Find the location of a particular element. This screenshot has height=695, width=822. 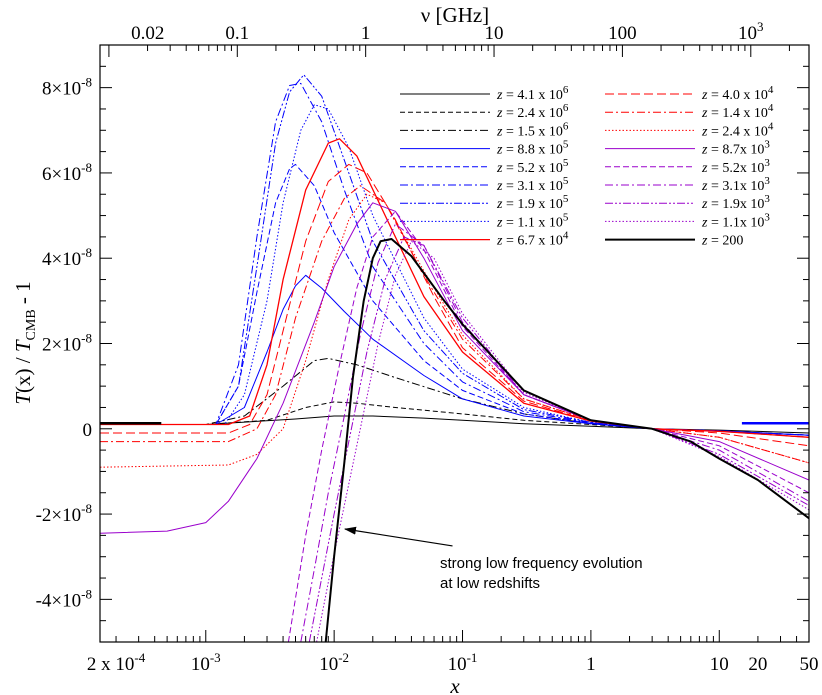

legend-label-14: z = 3.1x 103 is located at coordinates (735, 184).